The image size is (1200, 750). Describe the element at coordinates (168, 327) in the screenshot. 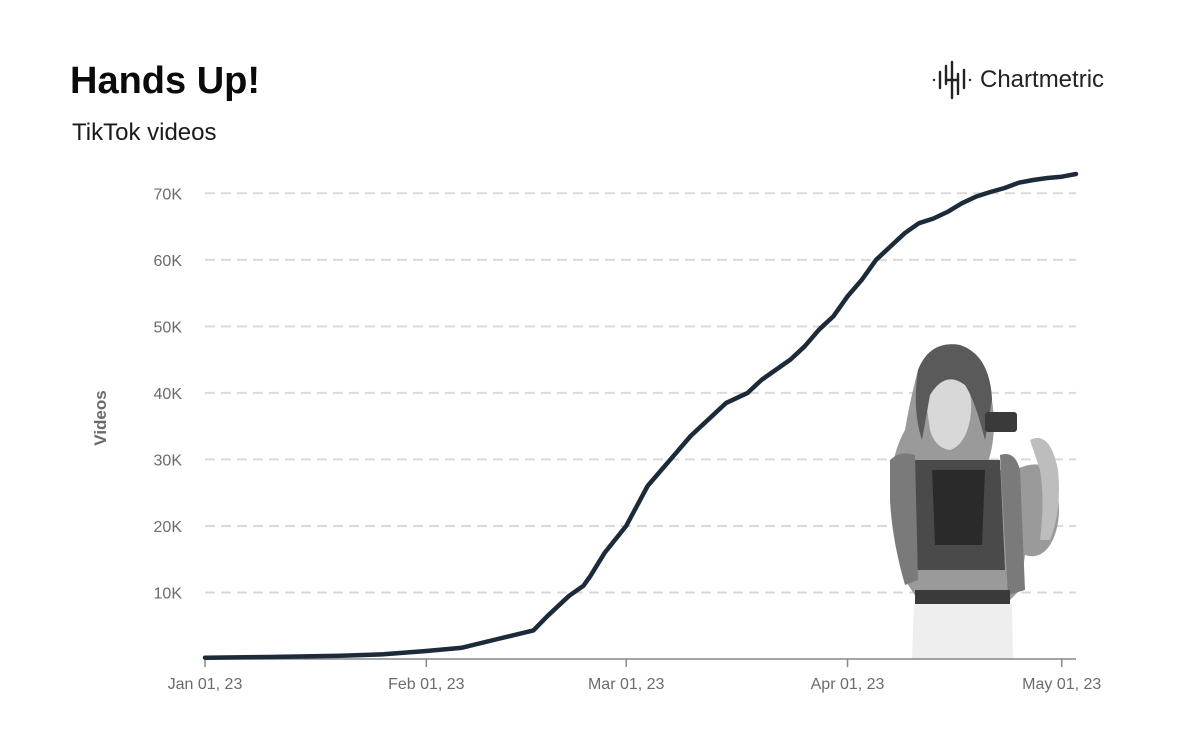

I see `y-tick-label: 50K` at that location.